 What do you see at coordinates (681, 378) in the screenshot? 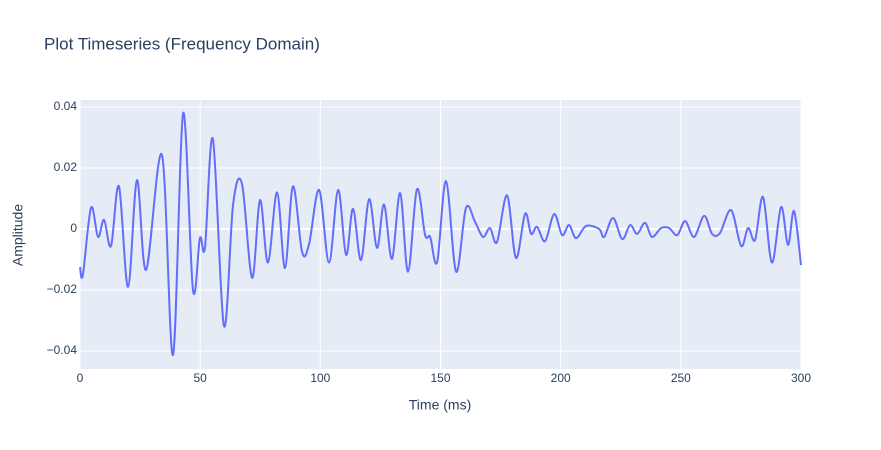
I see `x-tick-label: 250` at bounding box center [681, 378].